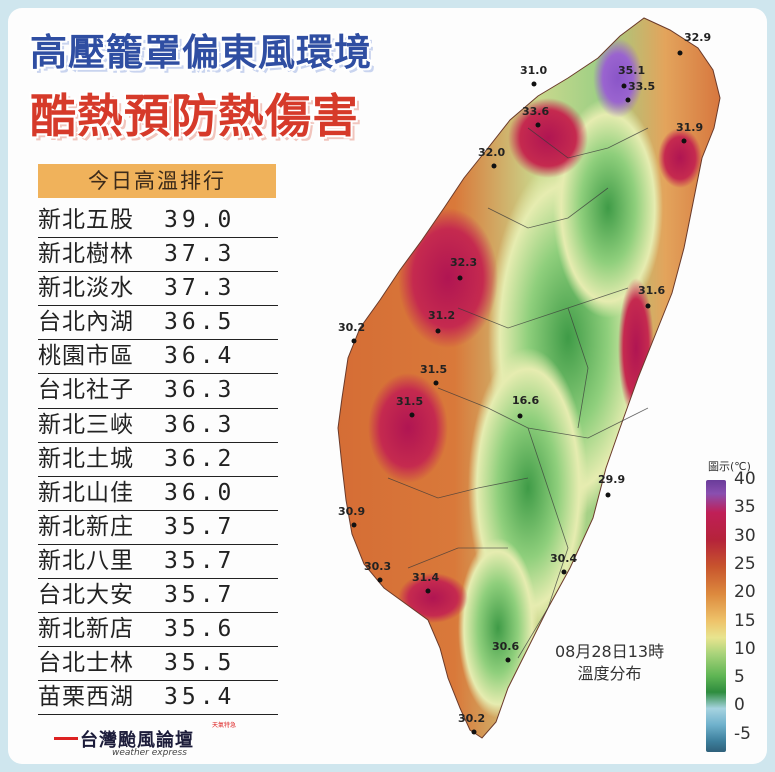 The image size is (775, 772). What do you see at coordinates (742, 733) in the screenshot?
I see `legend-tick-label: -5` at bounding box center [742, 733].